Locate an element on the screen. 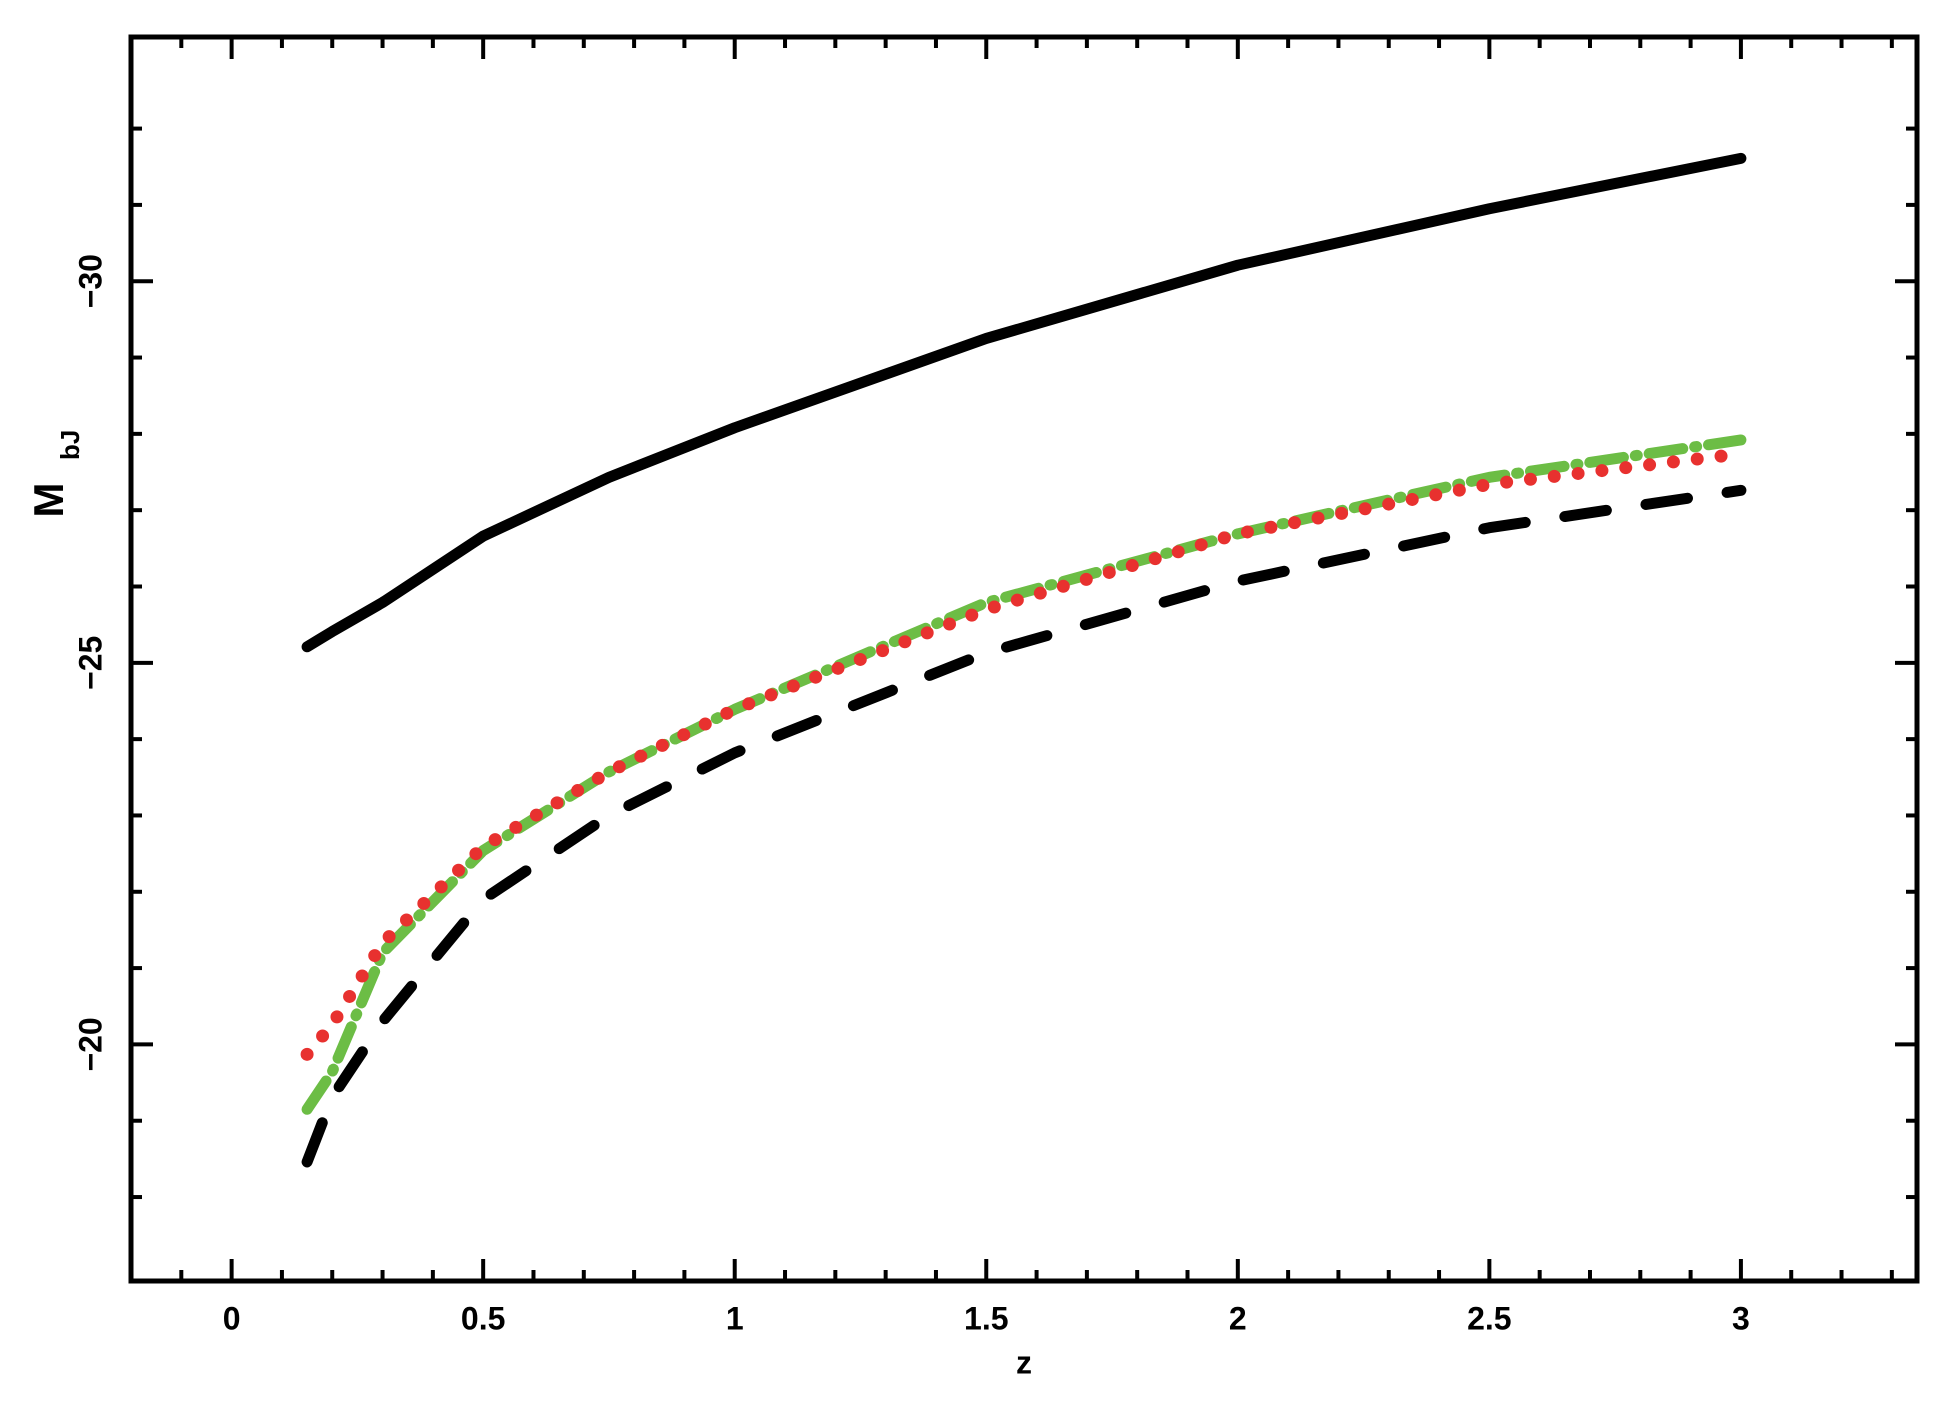 The width and height of the screenshot is (1946, 1403). x-tick-label: 0.5 is located at coordinates (483, 1318).